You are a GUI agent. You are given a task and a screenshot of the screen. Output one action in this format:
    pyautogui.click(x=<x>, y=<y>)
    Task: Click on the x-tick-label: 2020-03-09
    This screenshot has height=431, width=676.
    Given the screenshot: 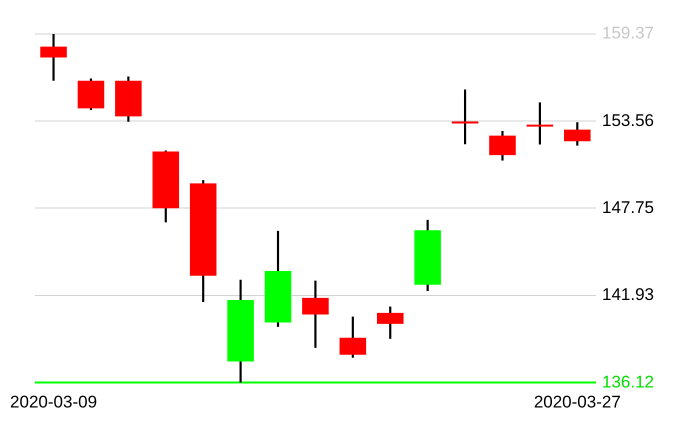 What is the action you would take?
    pyautogui.click(x=54, y=402)
    